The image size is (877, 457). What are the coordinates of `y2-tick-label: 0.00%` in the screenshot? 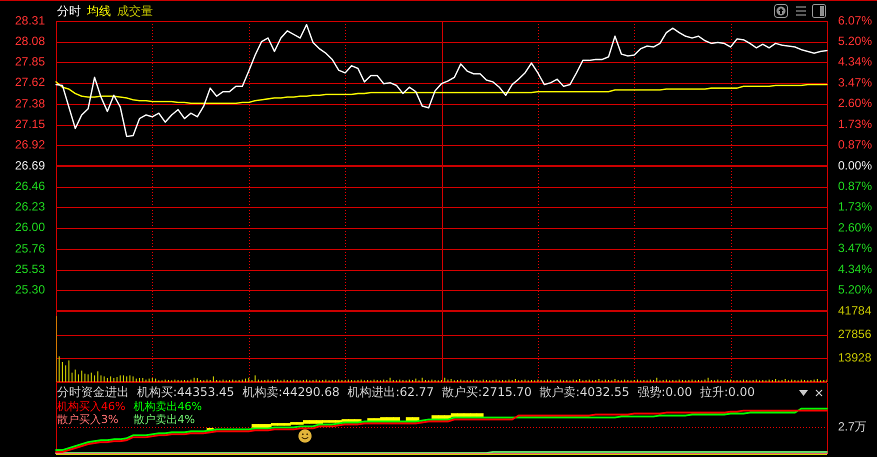 It's located at (855, 165).